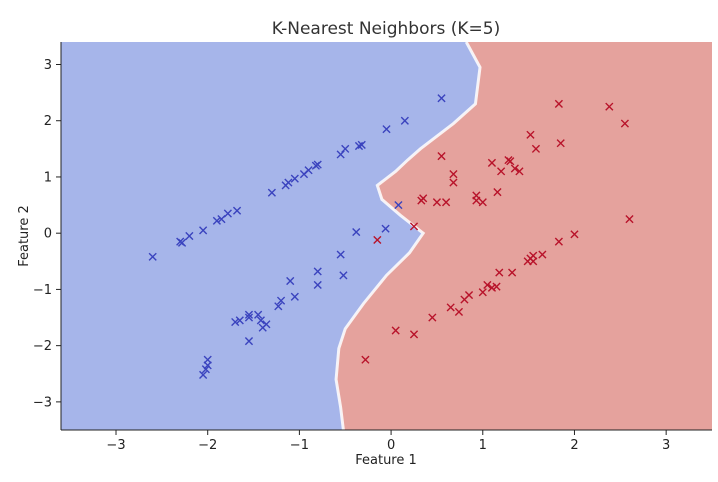  What do you see at coordinates (207, 445) in the screenshot?
I see `x-tick-label: −2` at bounding box center [207, 445].